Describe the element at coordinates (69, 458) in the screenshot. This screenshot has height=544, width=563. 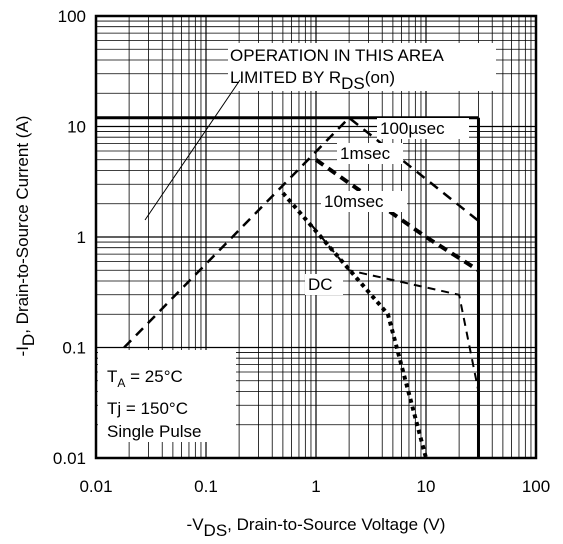
I see `y-tick-label: 0.01` at that location.